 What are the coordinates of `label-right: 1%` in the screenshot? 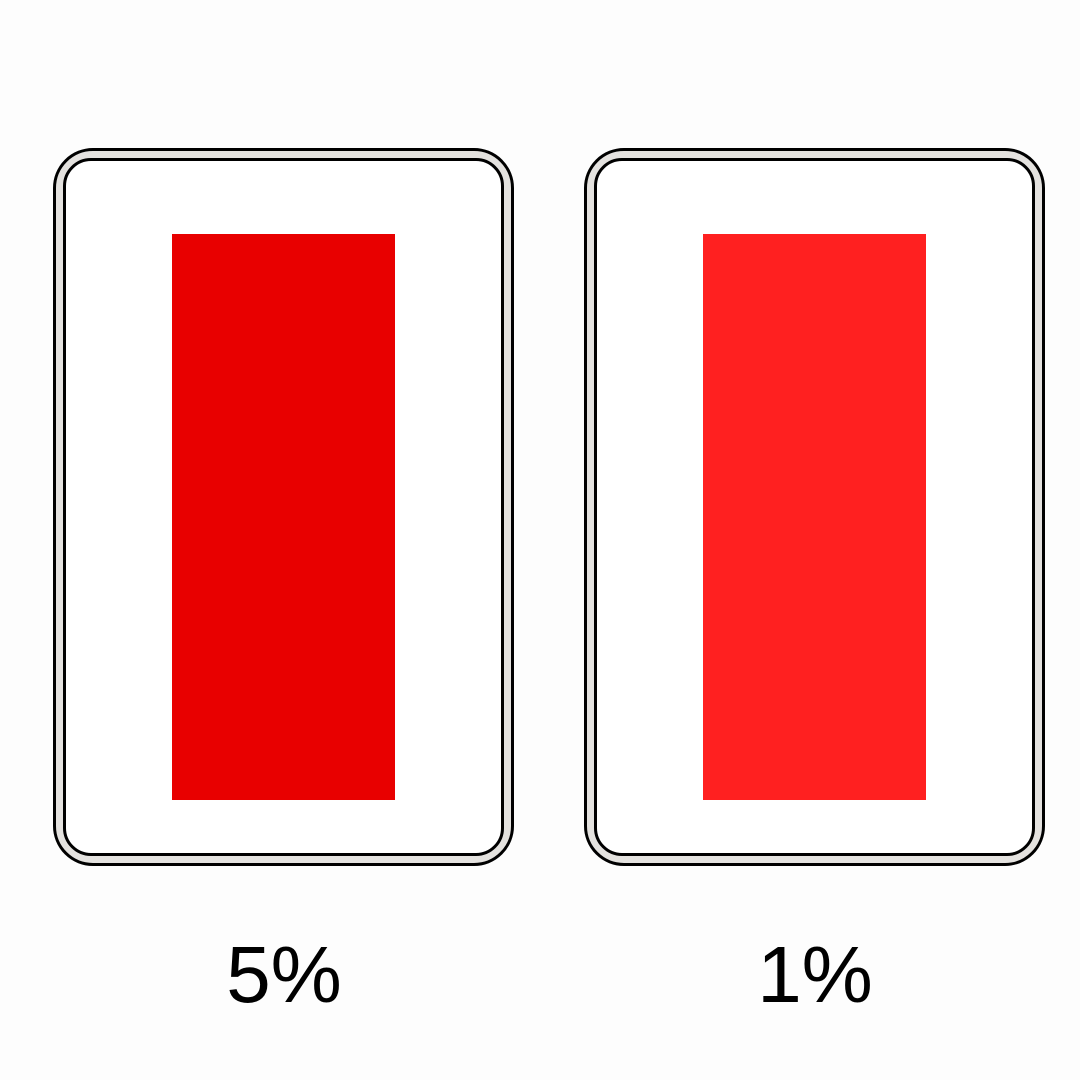 It's located at (815, 974).